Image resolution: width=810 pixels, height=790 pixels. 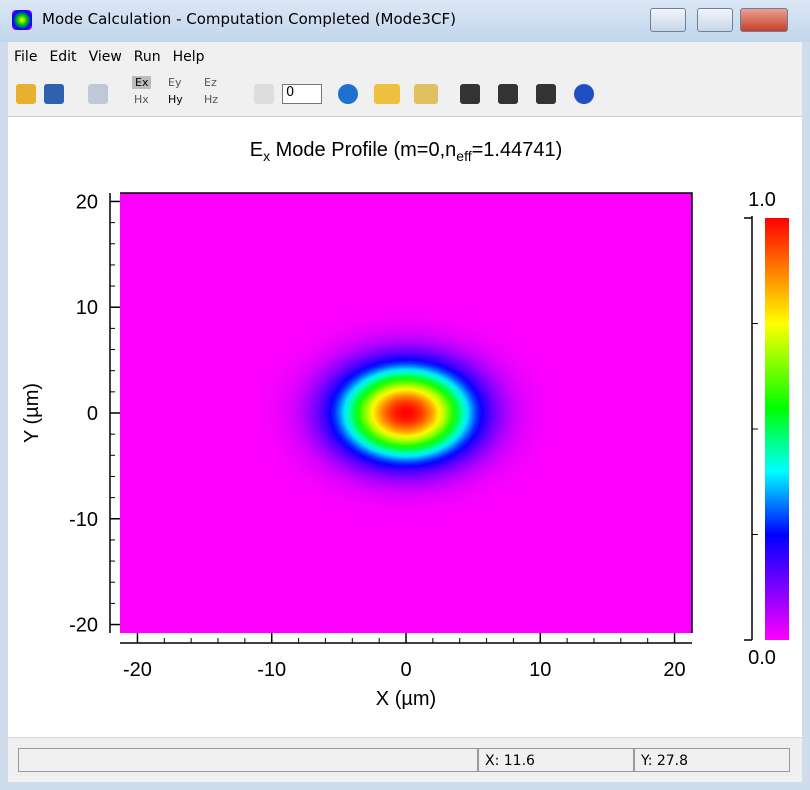 What do you see at coordinates (264, 94) in the screenshot?
I see `mode-stepper` at bounding box center [264, 94].